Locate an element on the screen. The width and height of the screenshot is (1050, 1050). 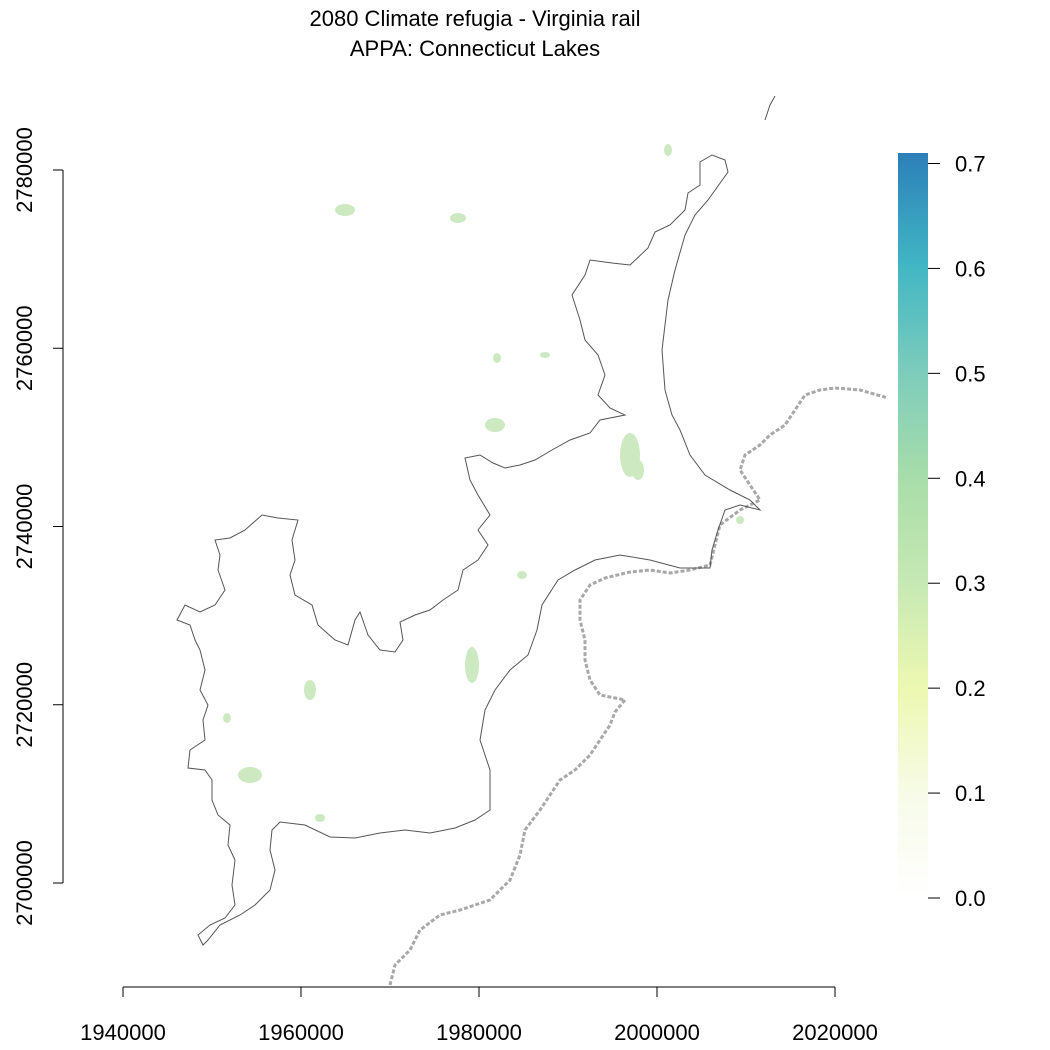
legend-tick-label: 0.4 is located at coordinates (970, 478).